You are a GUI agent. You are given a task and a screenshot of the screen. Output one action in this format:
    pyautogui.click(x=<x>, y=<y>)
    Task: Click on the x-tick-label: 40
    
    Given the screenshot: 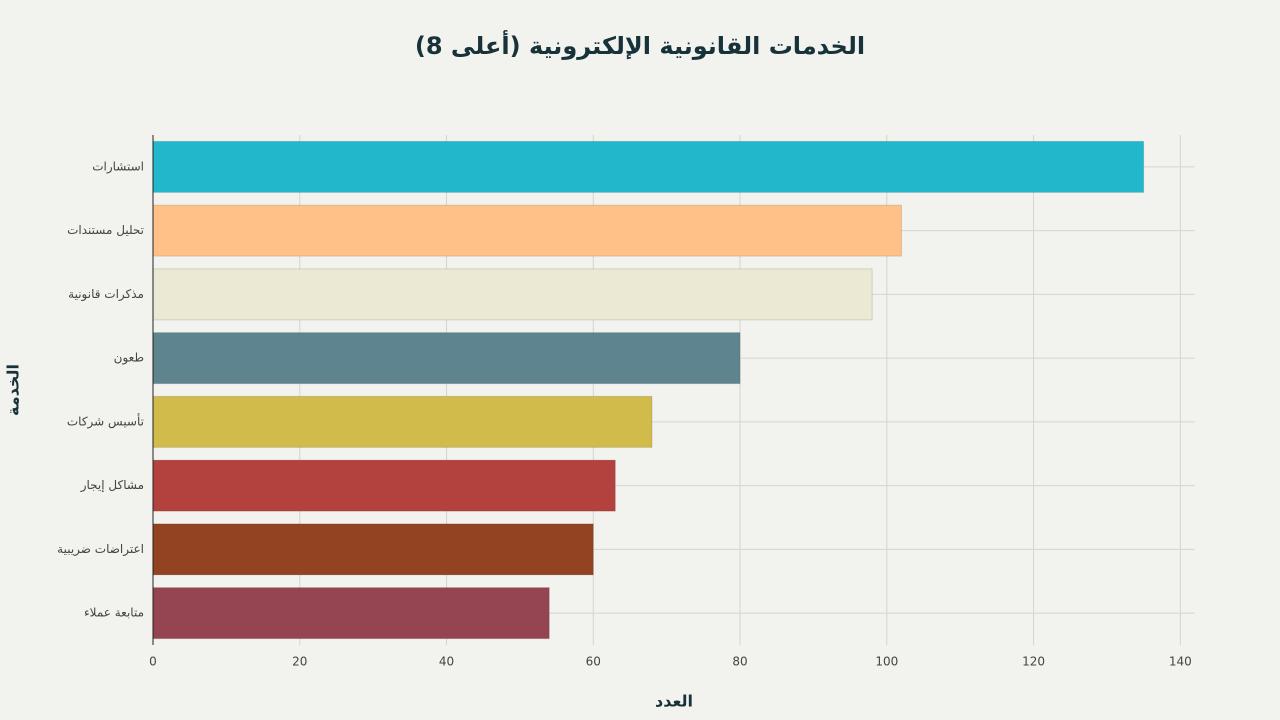 What is the action you would take?
    pyautogui.click(x=446, y=662)
    